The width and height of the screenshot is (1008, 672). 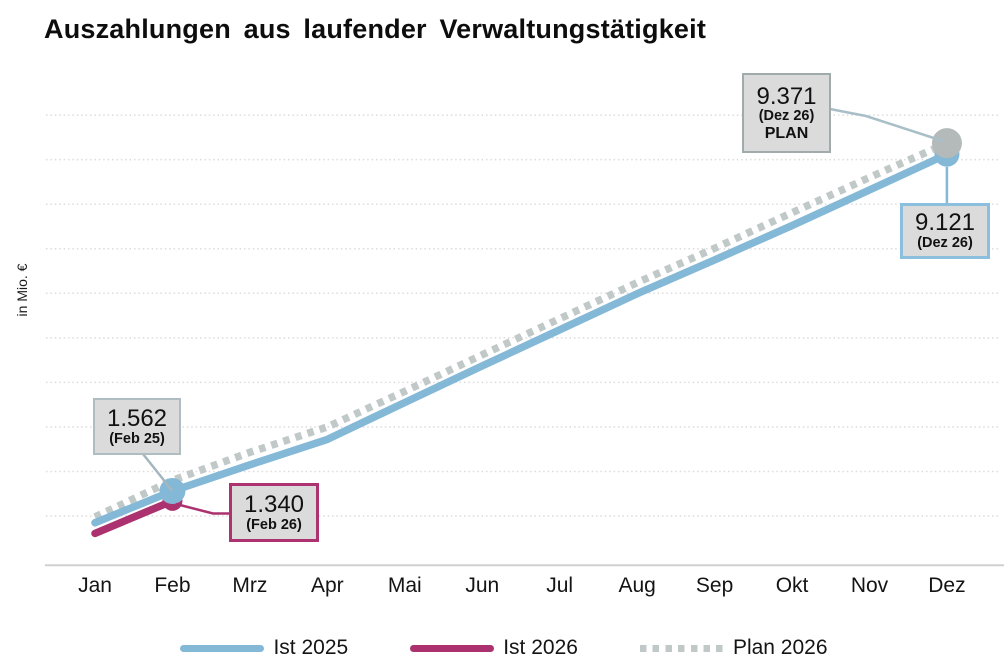 What do you see at coordinates (95, 585) in the screenshot?
I see `x-axis-label-jan: Jan` at bounding box center [95, 585].